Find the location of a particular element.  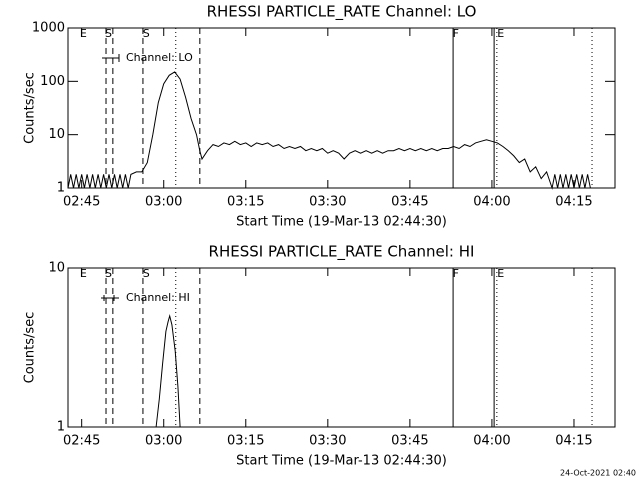

legend-label: Channel: HI is located at coordinates (158, 297).